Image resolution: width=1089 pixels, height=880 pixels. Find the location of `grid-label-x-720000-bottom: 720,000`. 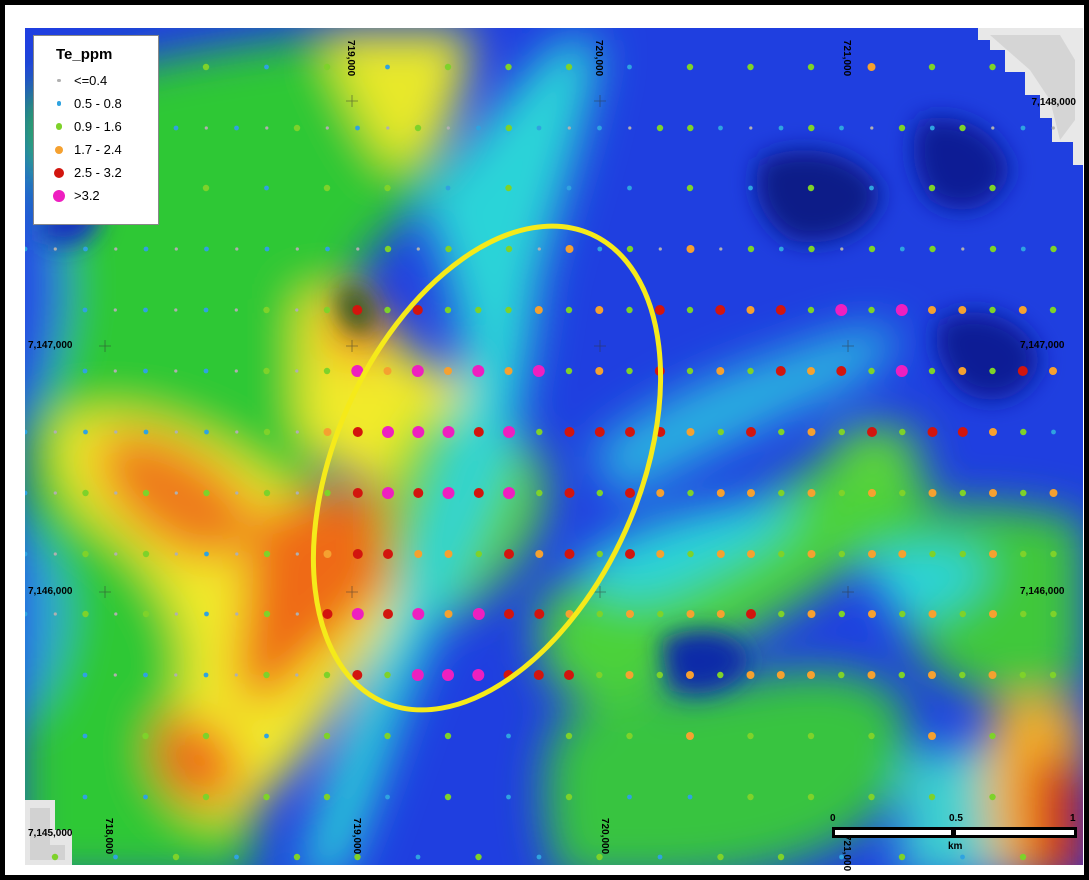

grid-label-x-720000-bottom: 720,000 is located at coordinates (604, 836).